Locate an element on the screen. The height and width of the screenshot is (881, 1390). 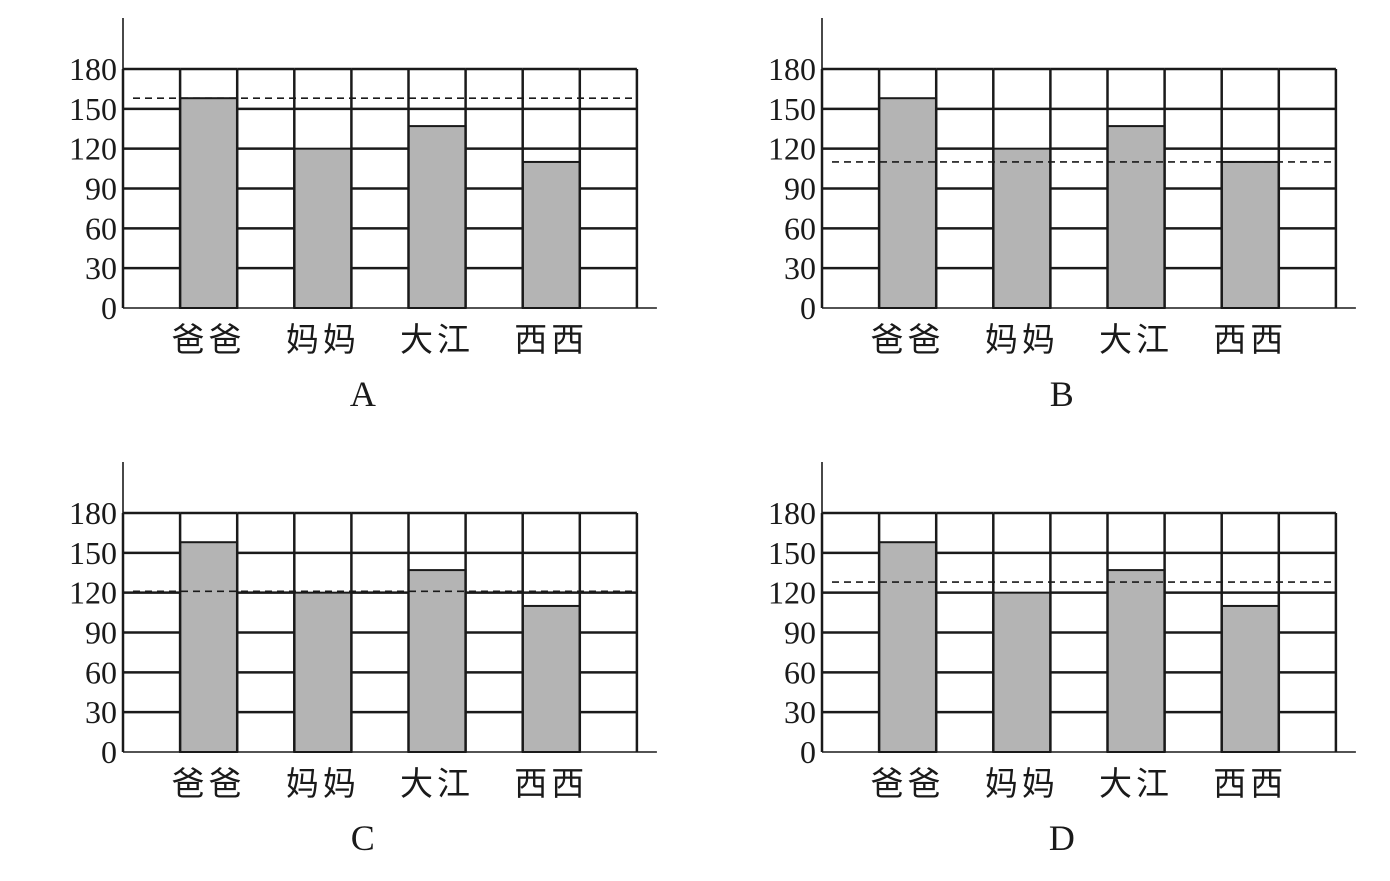
panel-label: D is located at coordinates (1062, 838).